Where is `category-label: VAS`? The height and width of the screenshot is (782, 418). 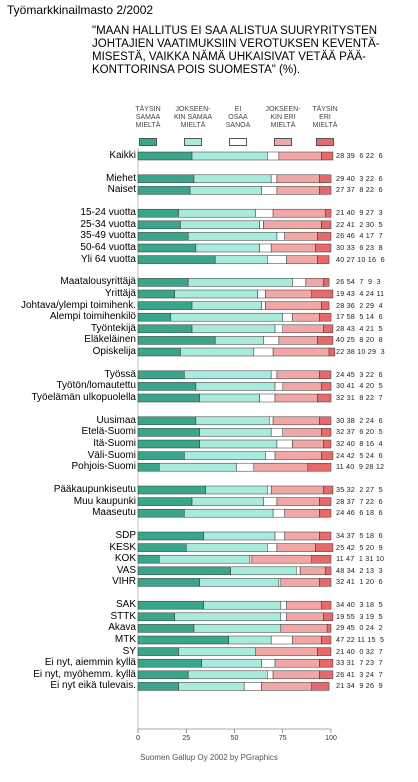 category-label: VAS is located at coordinates (126, 570).